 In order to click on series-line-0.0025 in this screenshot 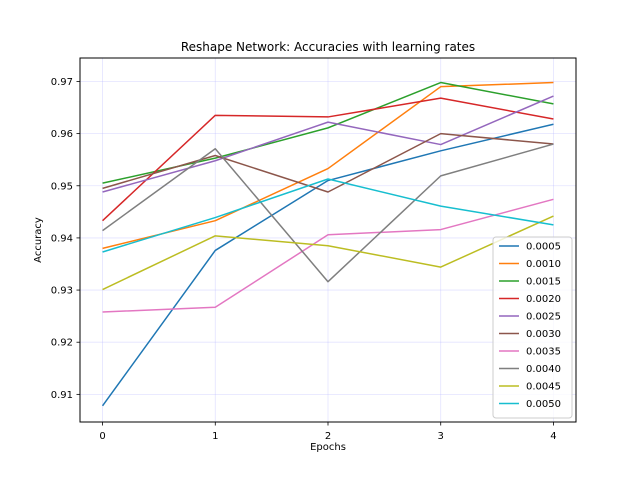, I will do `click(328, 144)`.